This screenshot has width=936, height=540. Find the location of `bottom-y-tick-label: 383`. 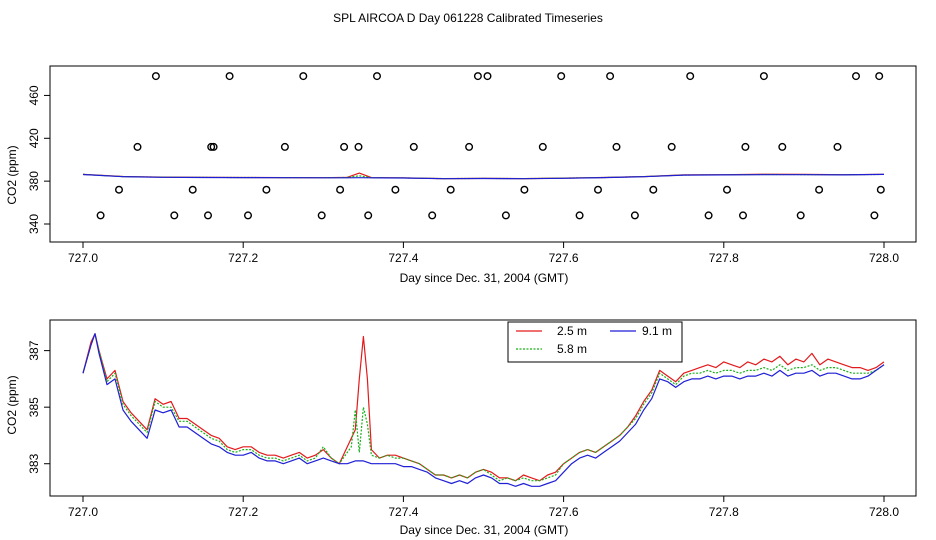

bottom-y-tick-label: 383 is located at coordinates (34, 463).